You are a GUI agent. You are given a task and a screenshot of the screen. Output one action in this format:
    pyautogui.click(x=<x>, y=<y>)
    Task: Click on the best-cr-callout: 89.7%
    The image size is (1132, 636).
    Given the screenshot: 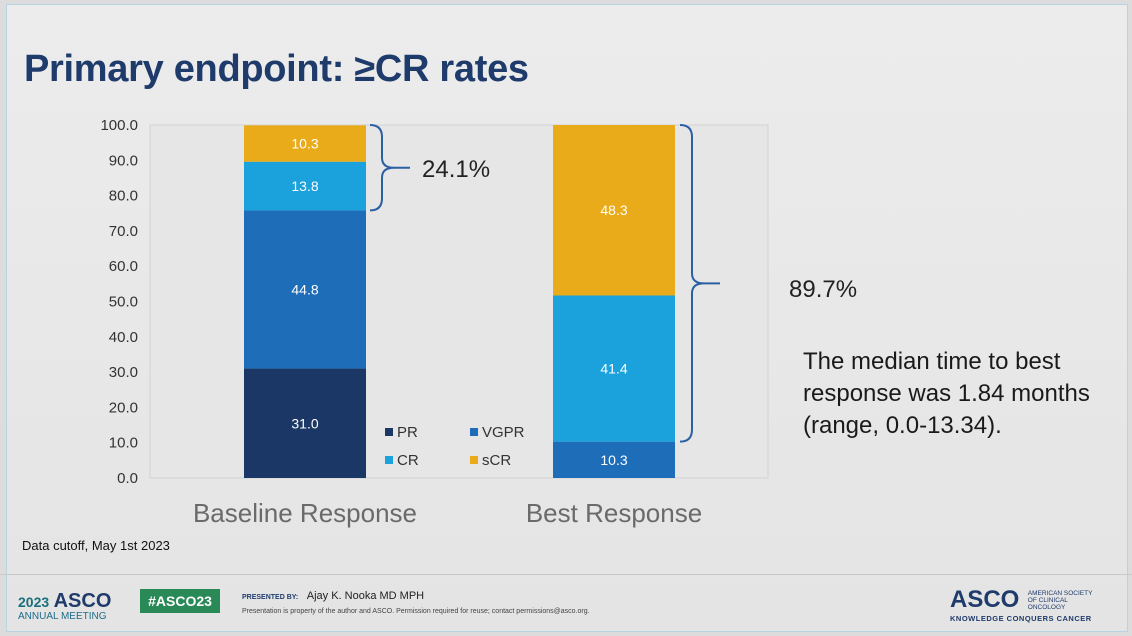 What is the action you would take?
    pyautogui.click(x=823, y=289)
    